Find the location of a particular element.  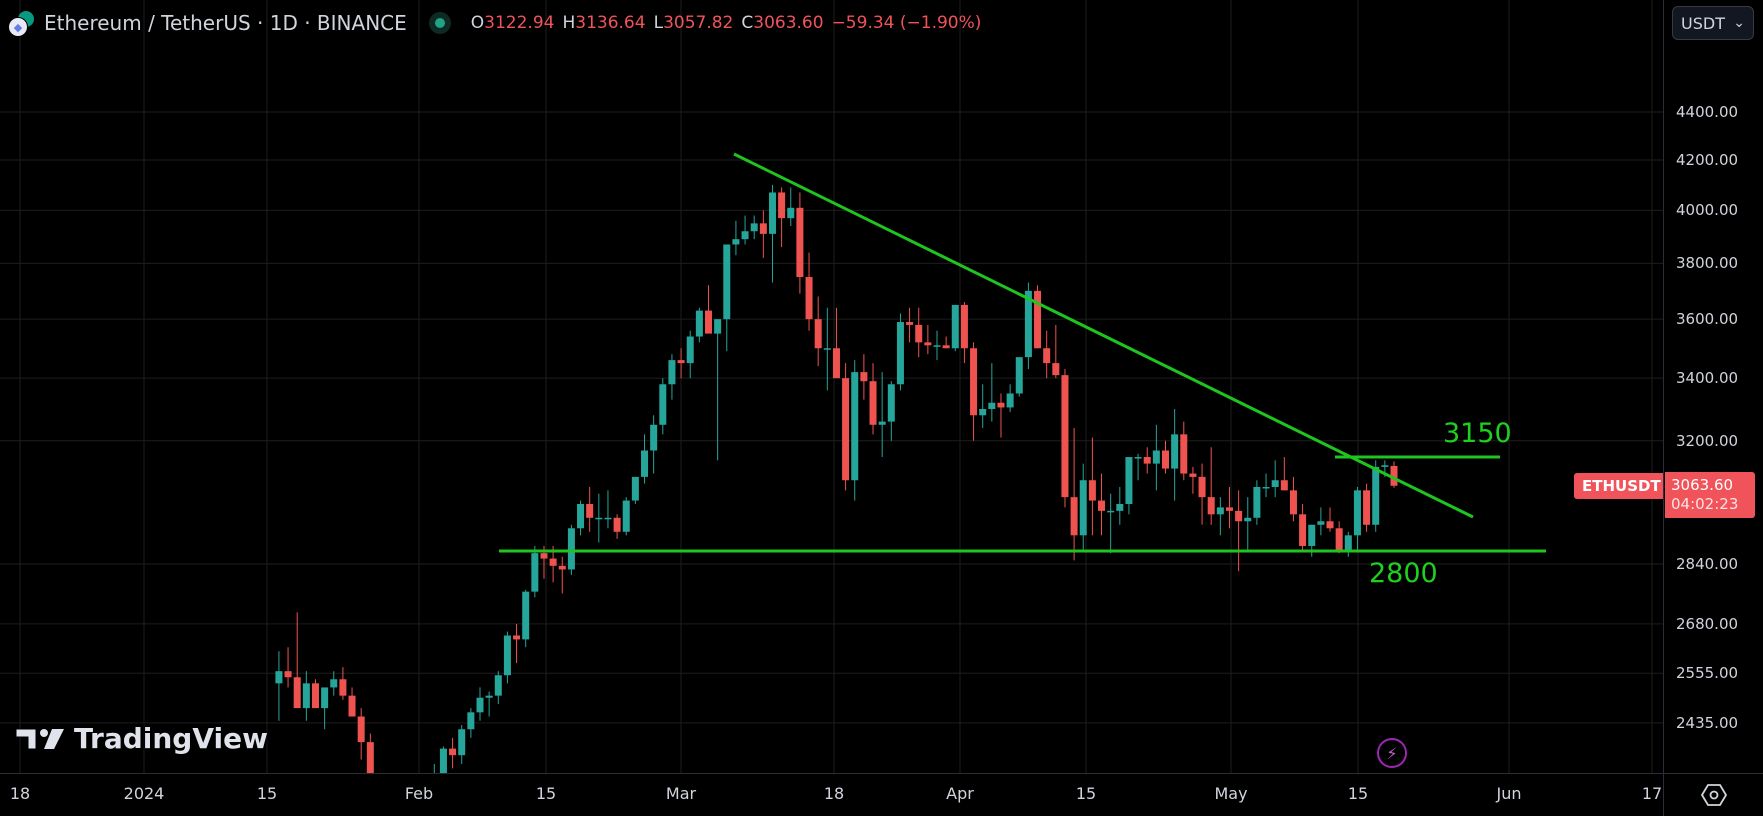

time-tick: Mar is located at coordinates (681, 793).